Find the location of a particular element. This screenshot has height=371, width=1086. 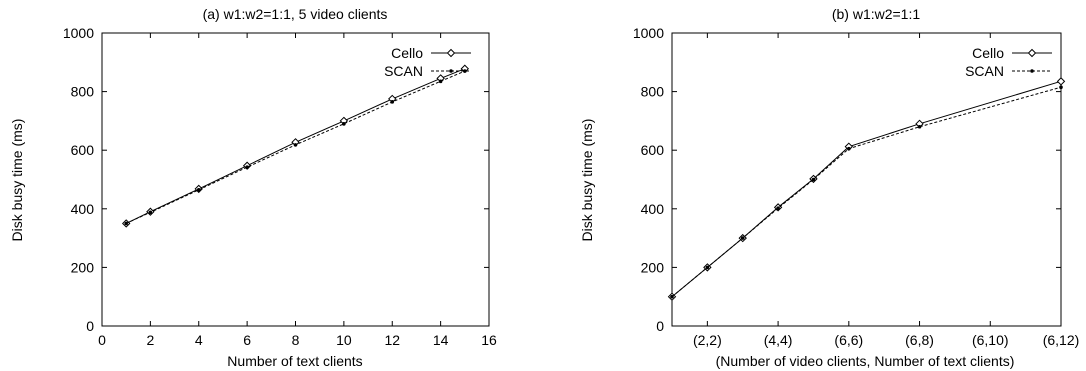

chart-b-xtick-label: (6,10) is located at coordinates (990, 340).